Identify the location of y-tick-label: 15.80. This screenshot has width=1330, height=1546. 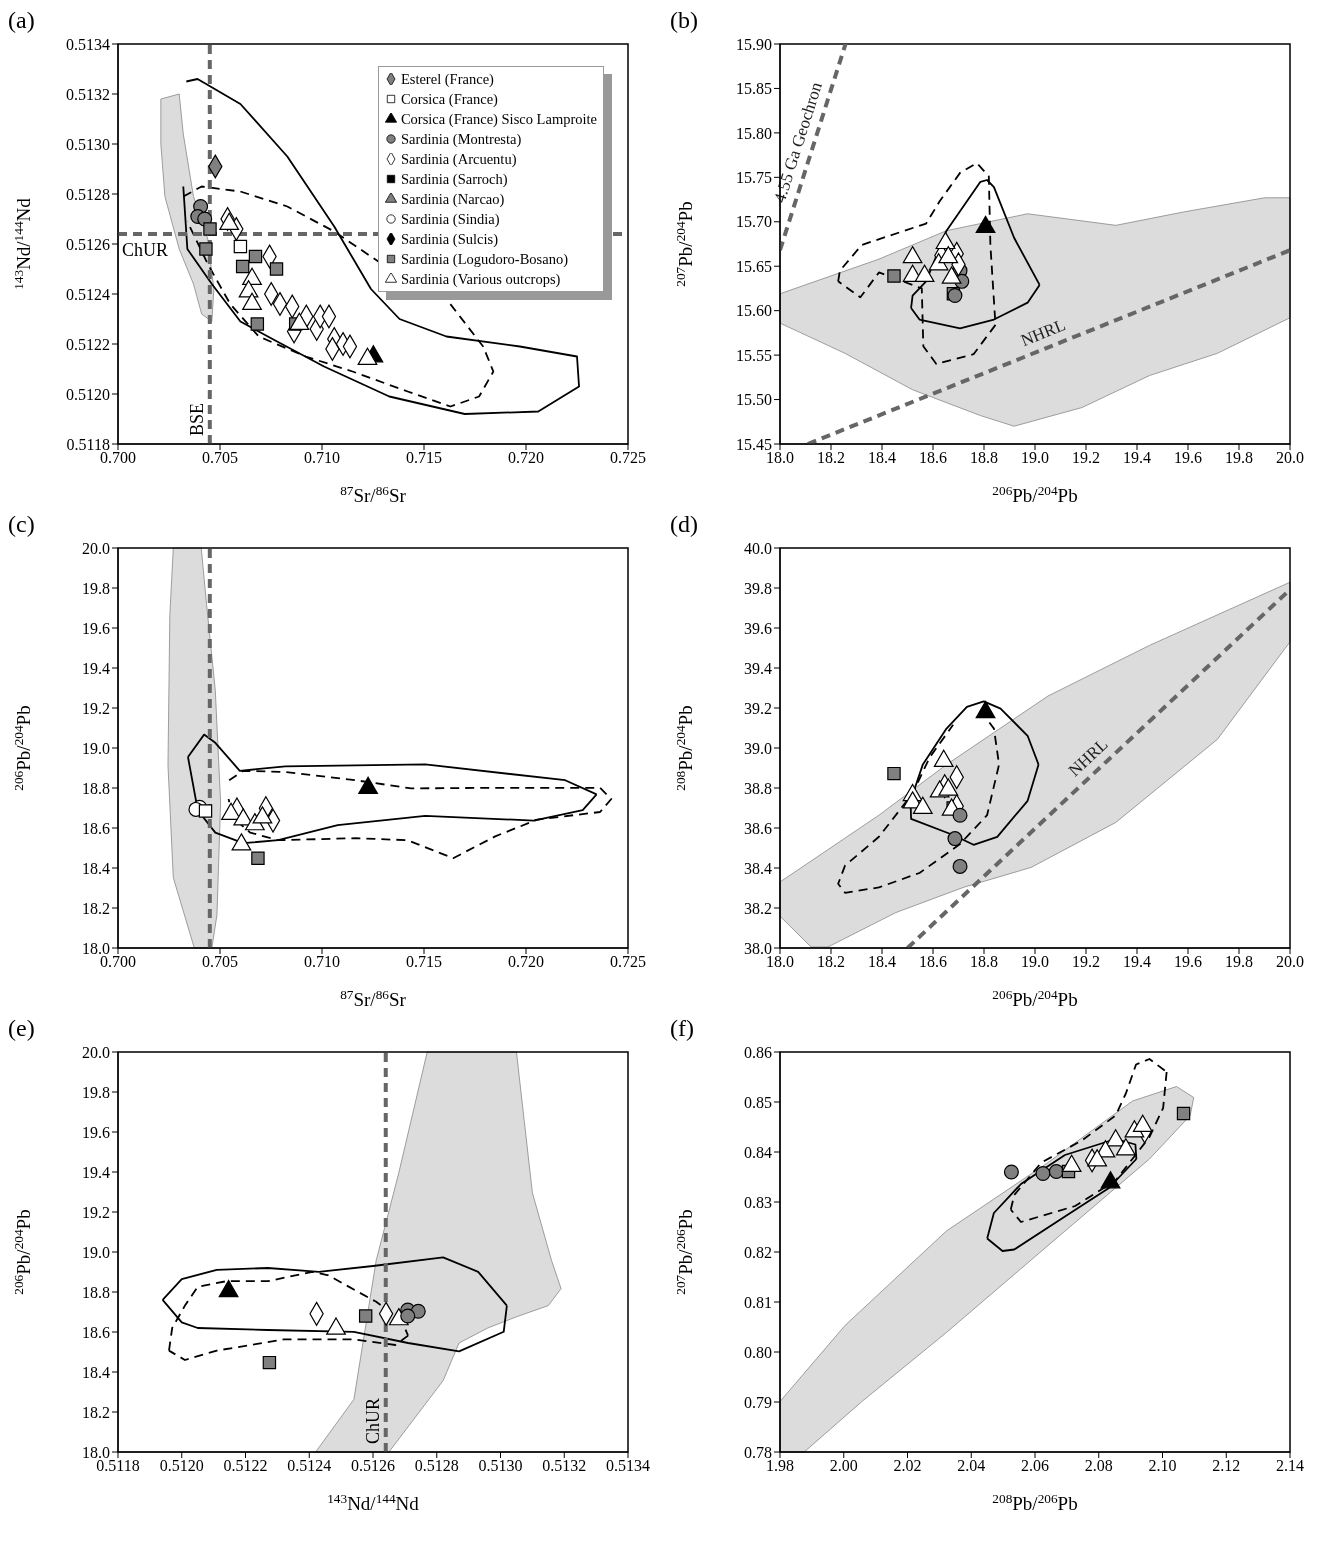
(754, 133).